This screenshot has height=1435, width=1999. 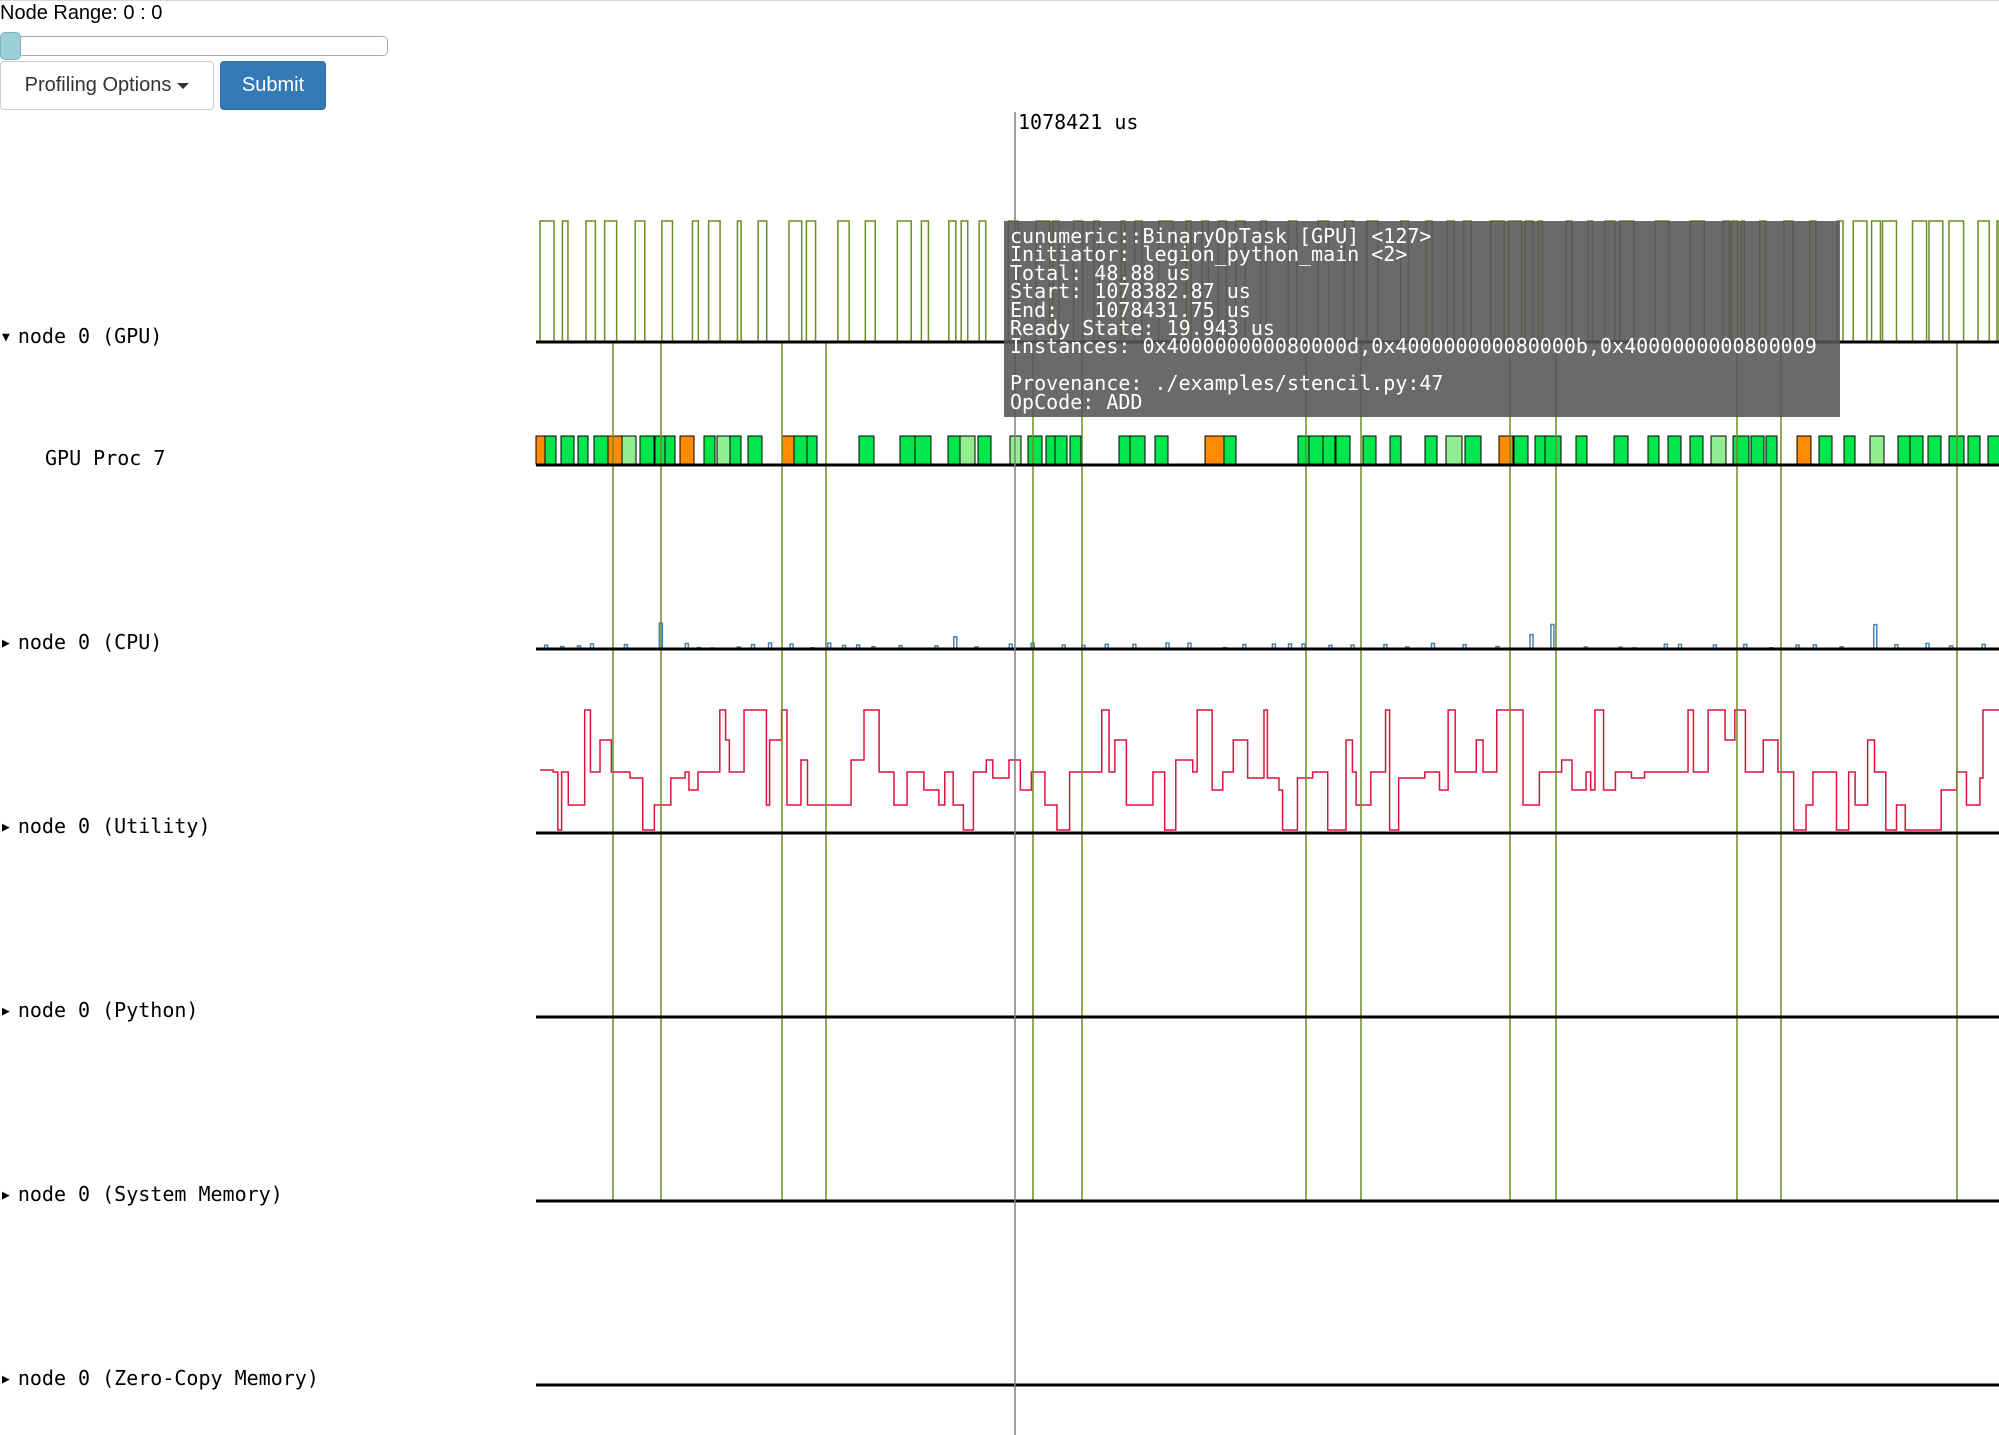 I want to click on row-node0-python: ▶ node 0 (Python), so click(x=100, y=1010).